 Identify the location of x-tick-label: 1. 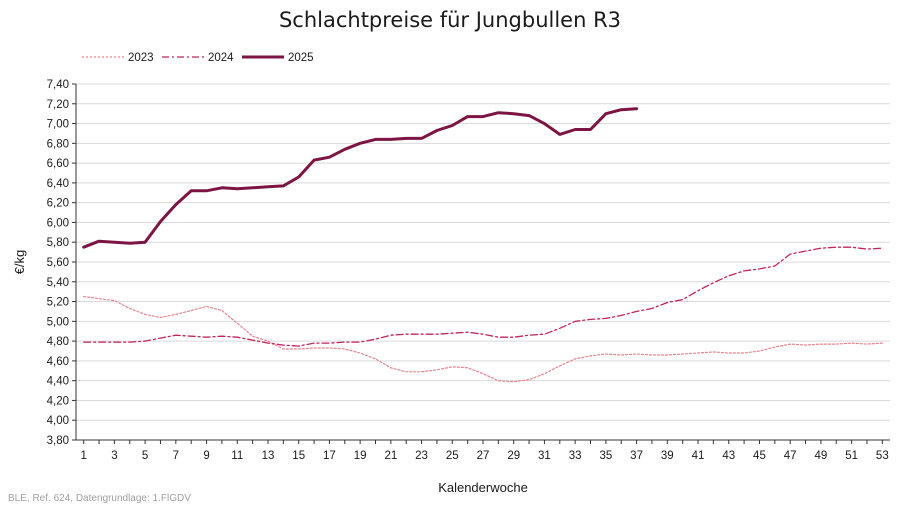
(83, 456).